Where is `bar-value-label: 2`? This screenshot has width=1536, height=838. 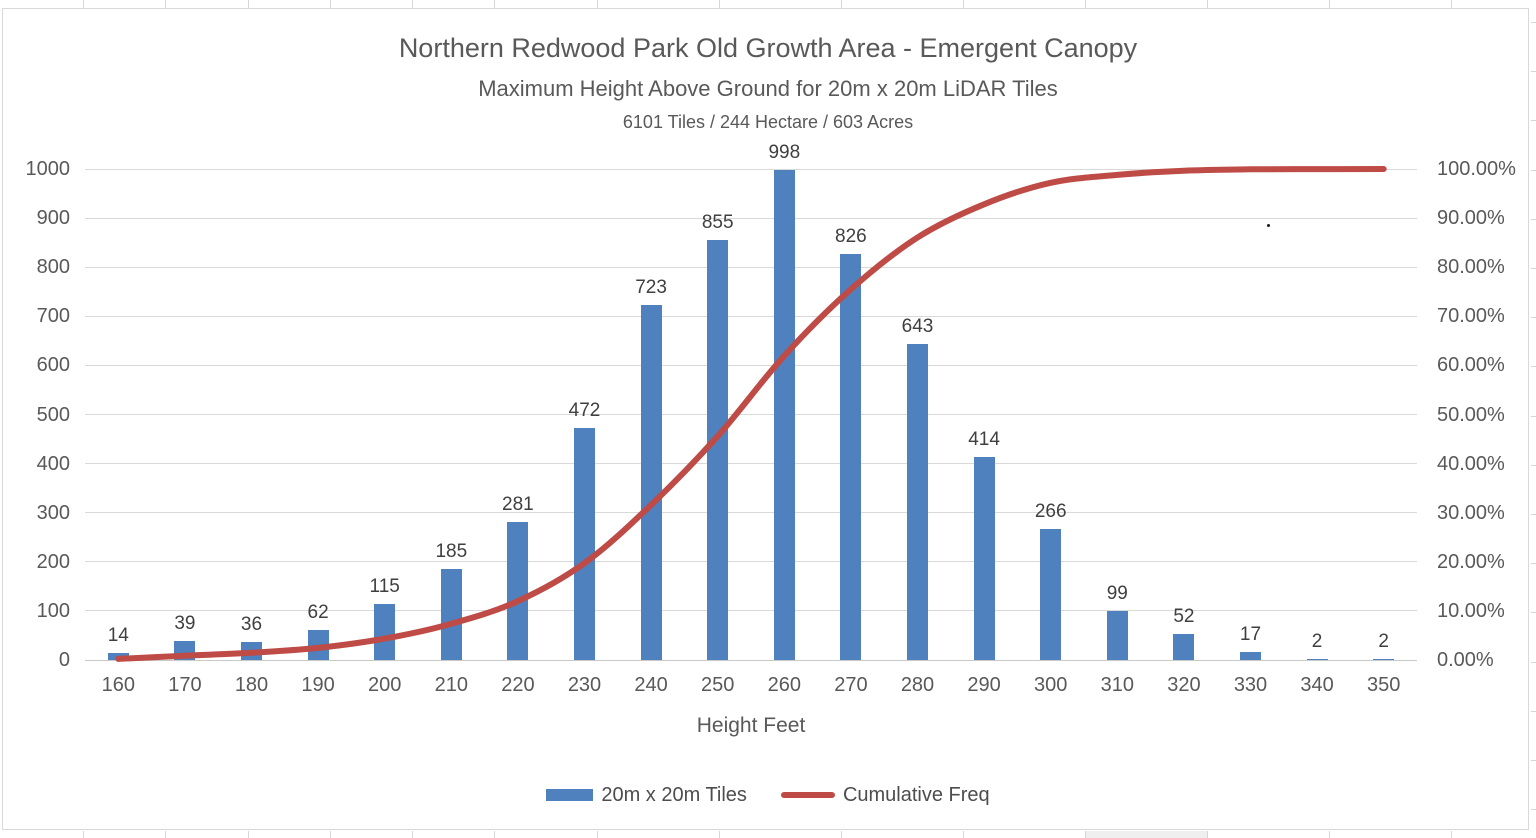 bar-value-label: 2 is located at coordinates (1317, 641).